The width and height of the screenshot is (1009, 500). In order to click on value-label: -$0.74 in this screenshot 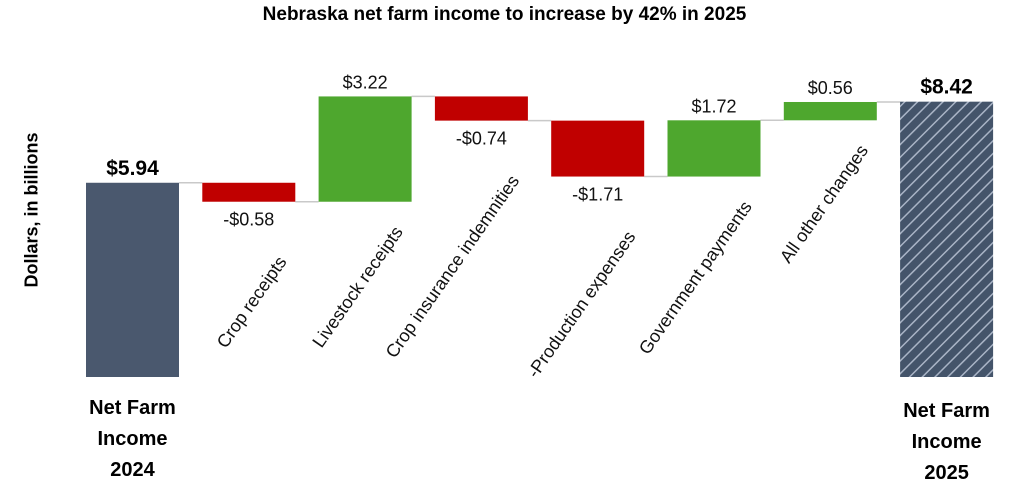, I will do `click(481, 139)`.